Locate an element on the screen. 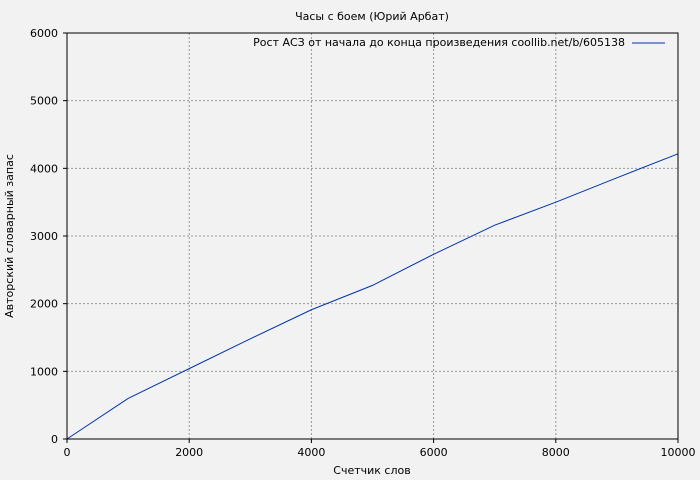 The image size is (700, 480). y-tick-label: 5000 is located at coordinates (44, 101).